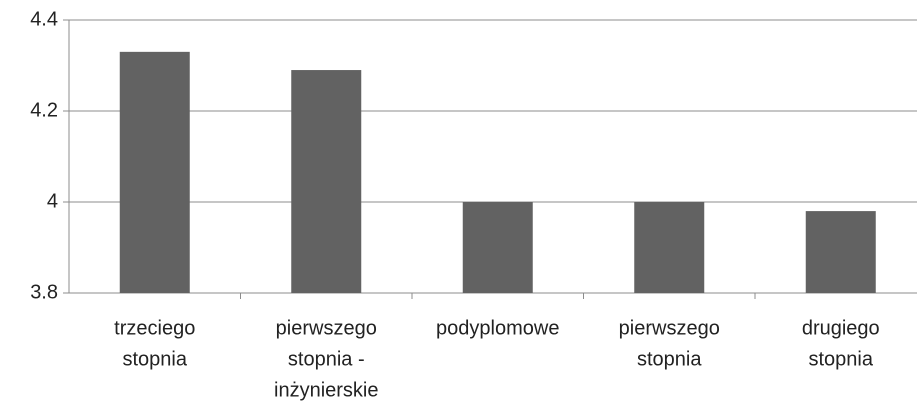 This screenshot has height=405, width=917. Describe the element at coordinates (841, 328) in the screenshot. I see `x-tick-label: drugiego` at that location.